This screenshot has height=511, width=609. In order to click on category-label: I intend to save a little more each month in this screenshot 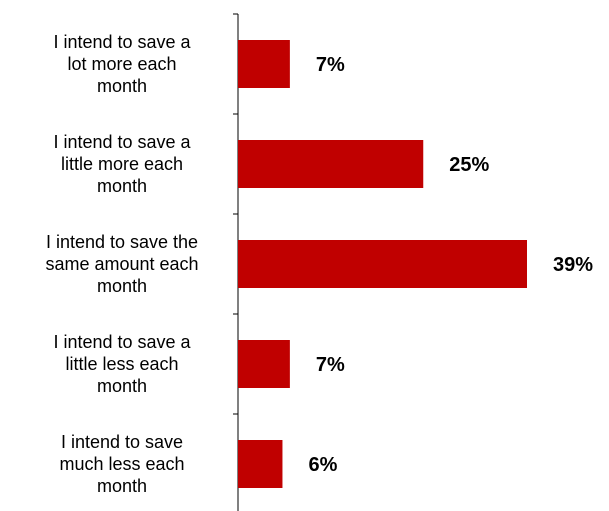, I will do `click(122, 164)`.